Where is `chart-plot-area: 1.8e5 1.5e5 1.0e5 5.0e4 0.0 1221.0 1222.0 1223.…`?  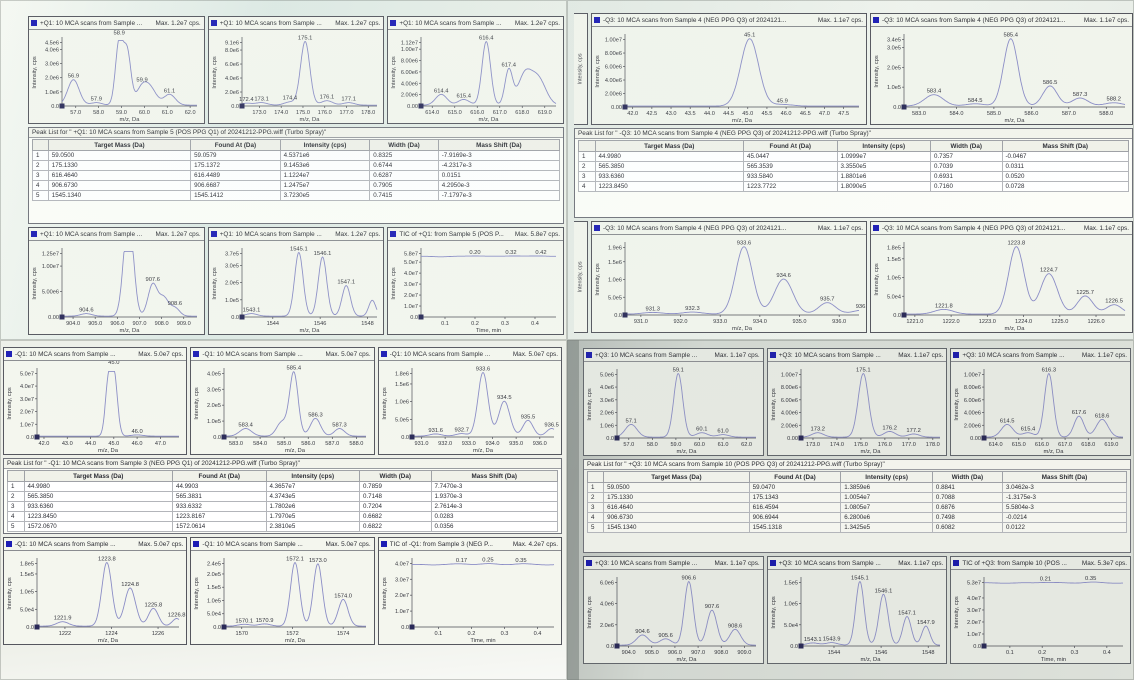
chart-plot-area: 1.8e5 1.5e5 1.0e5 5.0e4 0.0 1221.0 1222.0 1223.… is located at coordinates (1001, 283).